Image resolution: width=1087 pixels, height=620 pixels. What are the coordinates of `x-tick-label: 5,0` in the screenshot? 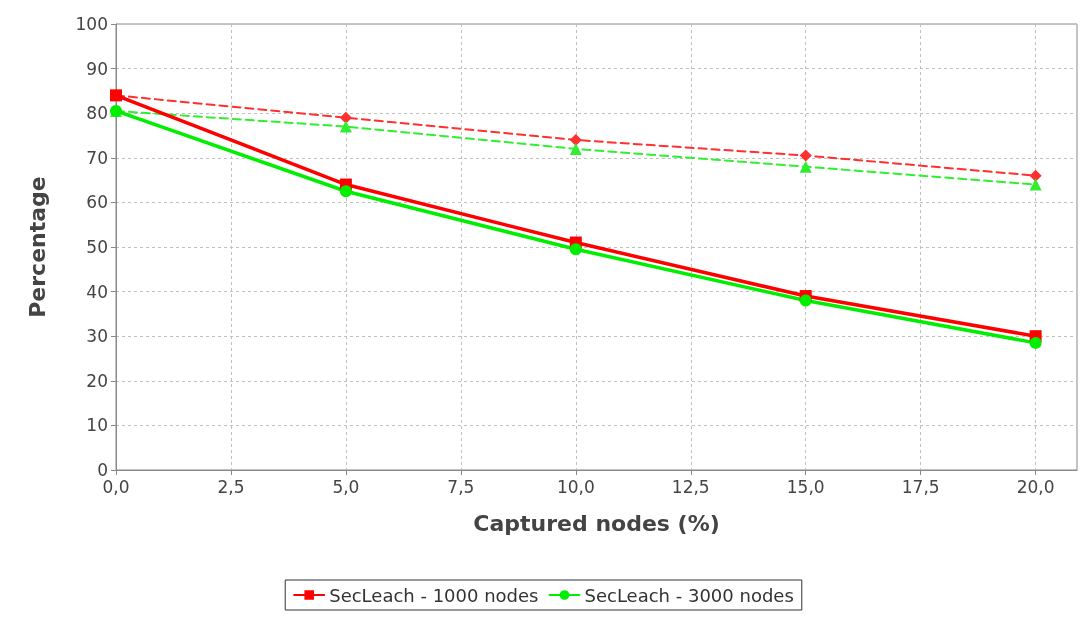 It's located at (346, 486).